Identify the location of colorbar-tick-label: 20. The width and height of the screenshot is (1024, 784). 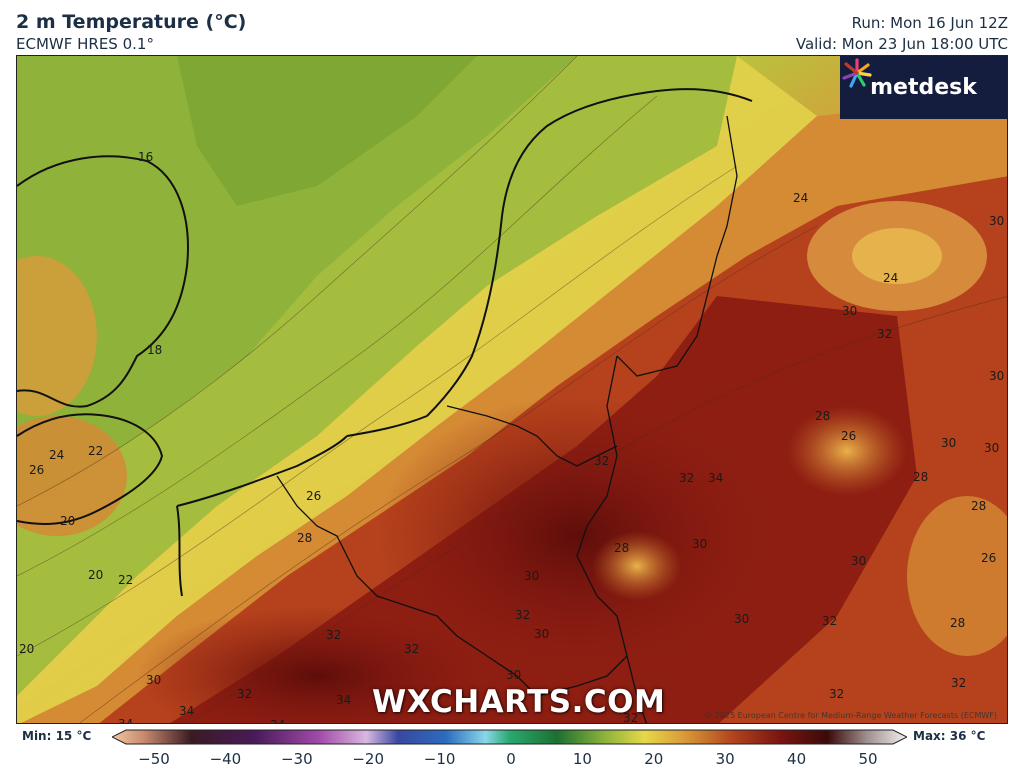
(654, 759).